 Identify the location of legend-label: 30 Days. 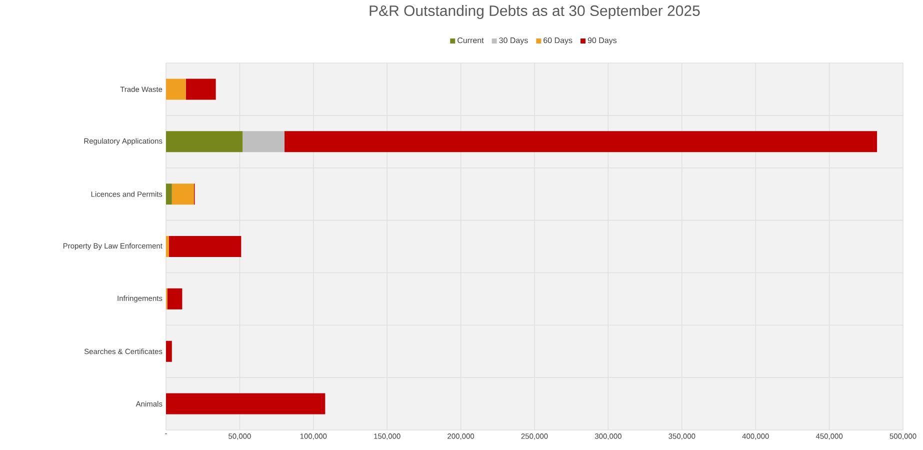
(513, 41).